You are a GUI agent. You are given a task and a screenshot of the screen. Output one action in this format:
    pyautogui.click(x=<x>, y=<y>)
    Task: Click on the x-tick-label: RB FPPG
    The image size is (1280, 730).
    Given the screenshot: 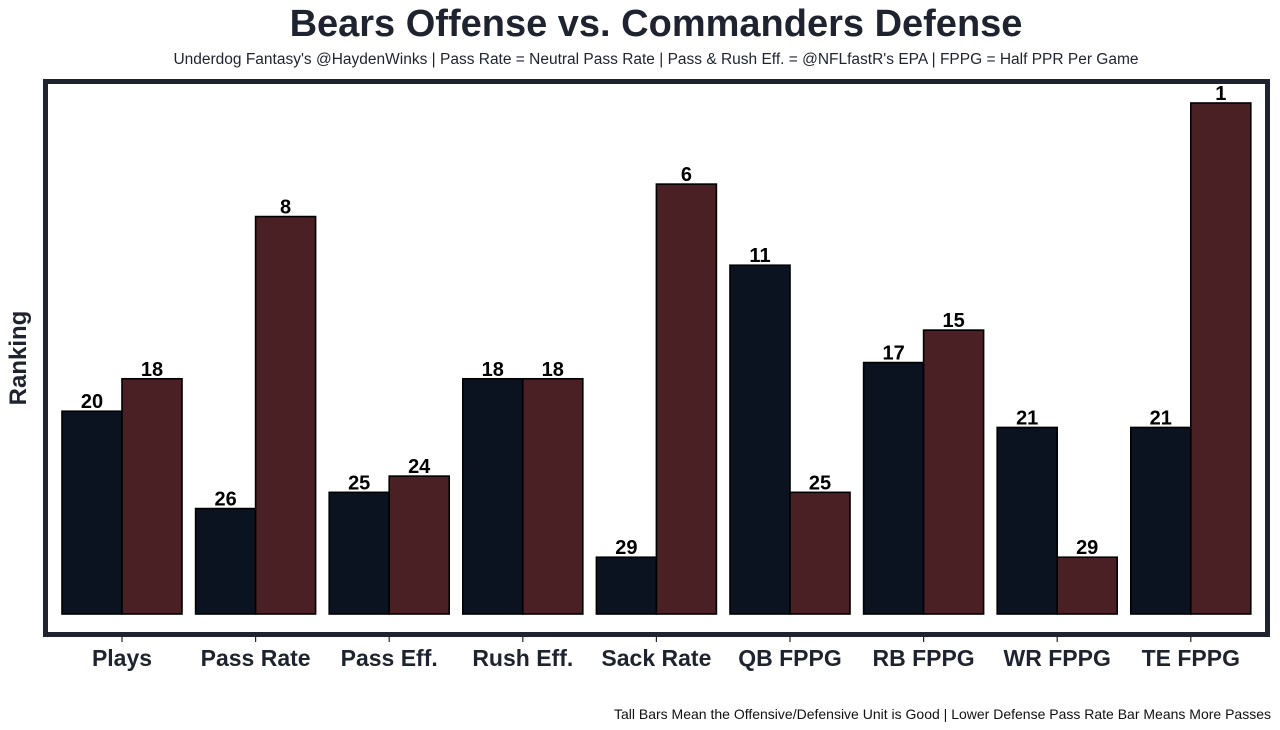 What is the action you would take?
    pyautogui.click(x=923, y=658)
    